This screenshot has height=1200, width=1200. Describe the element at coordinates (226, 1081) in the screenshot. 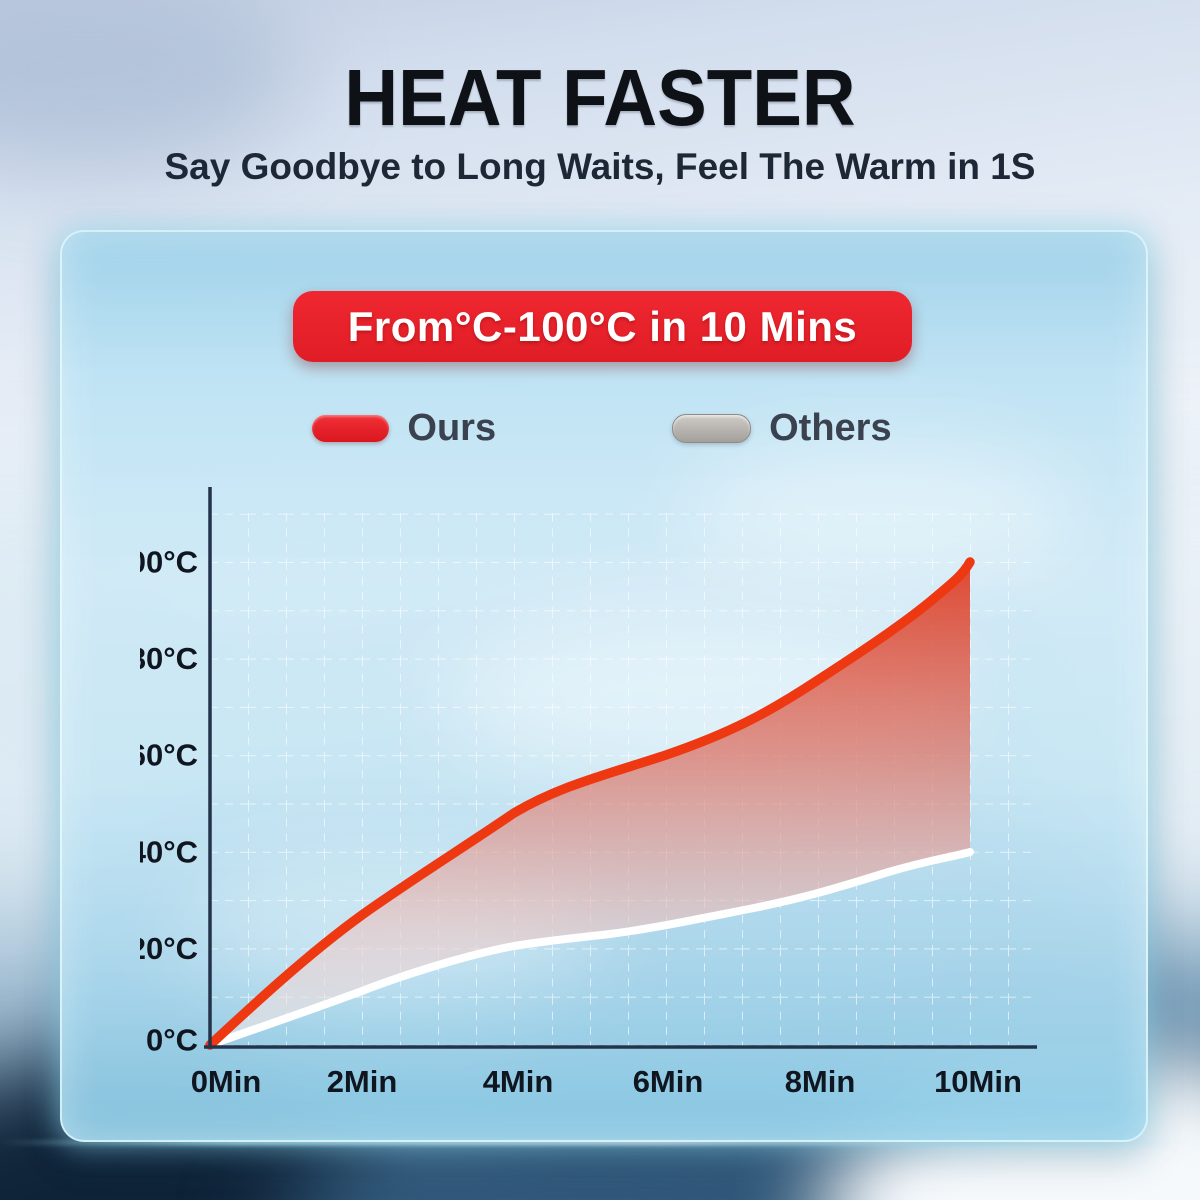

I see `xtick-0min: 0Min` at that location.